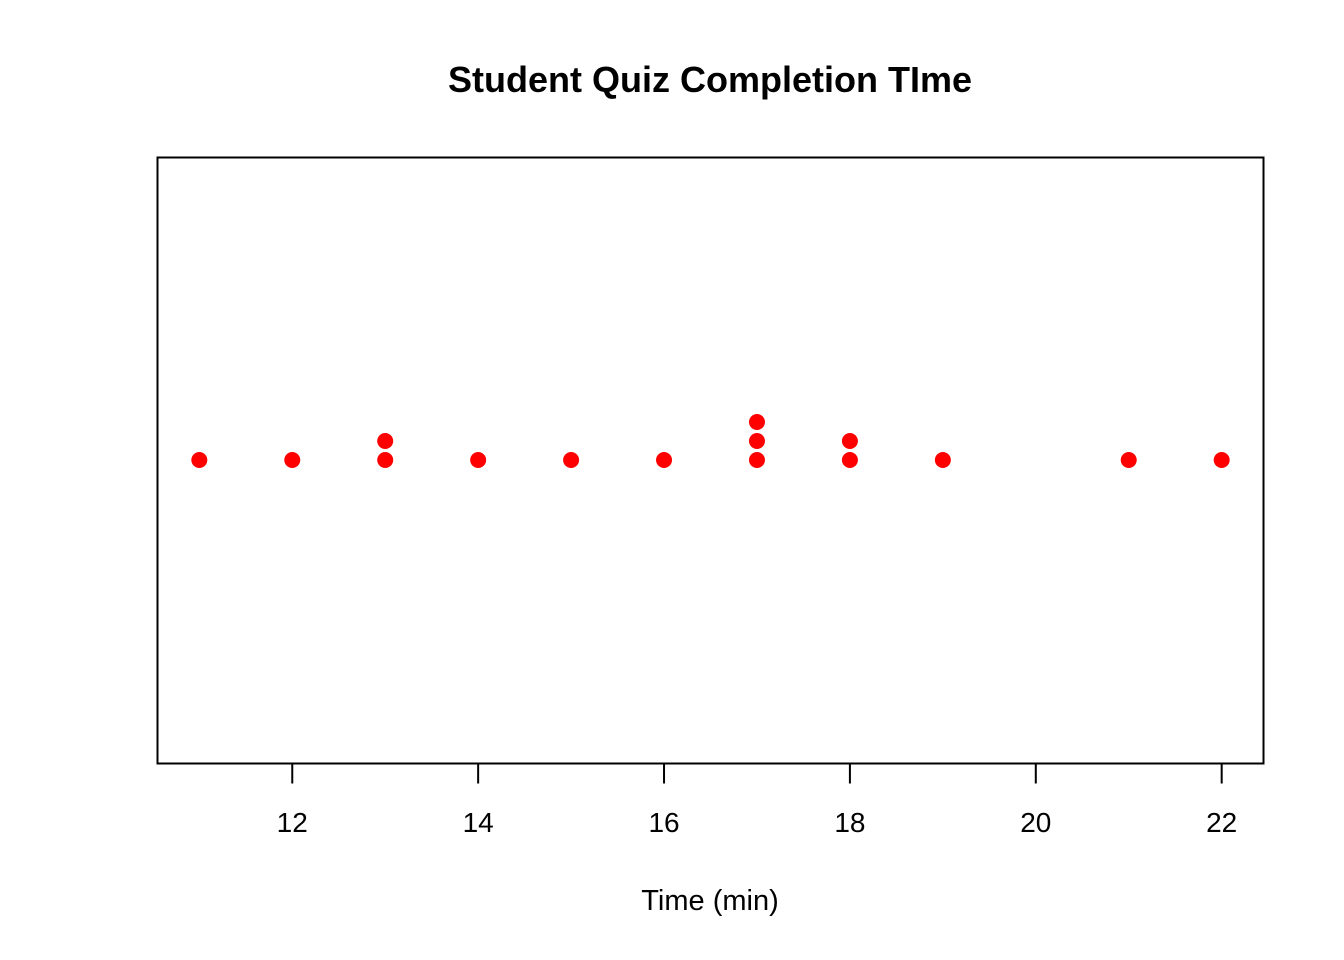 Image resolution: width=1344 pixels, height=960 pixels. Describe the element at coordinates (1035, 822) in the screenshot. I see `x-tick-label: 20` at that location.